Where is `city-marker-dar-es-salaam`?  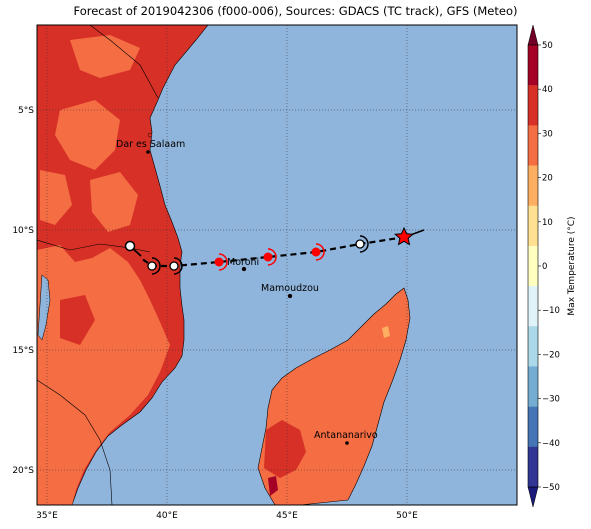
city-marker-dar-es-salaam is located at coordinates (148, 152).